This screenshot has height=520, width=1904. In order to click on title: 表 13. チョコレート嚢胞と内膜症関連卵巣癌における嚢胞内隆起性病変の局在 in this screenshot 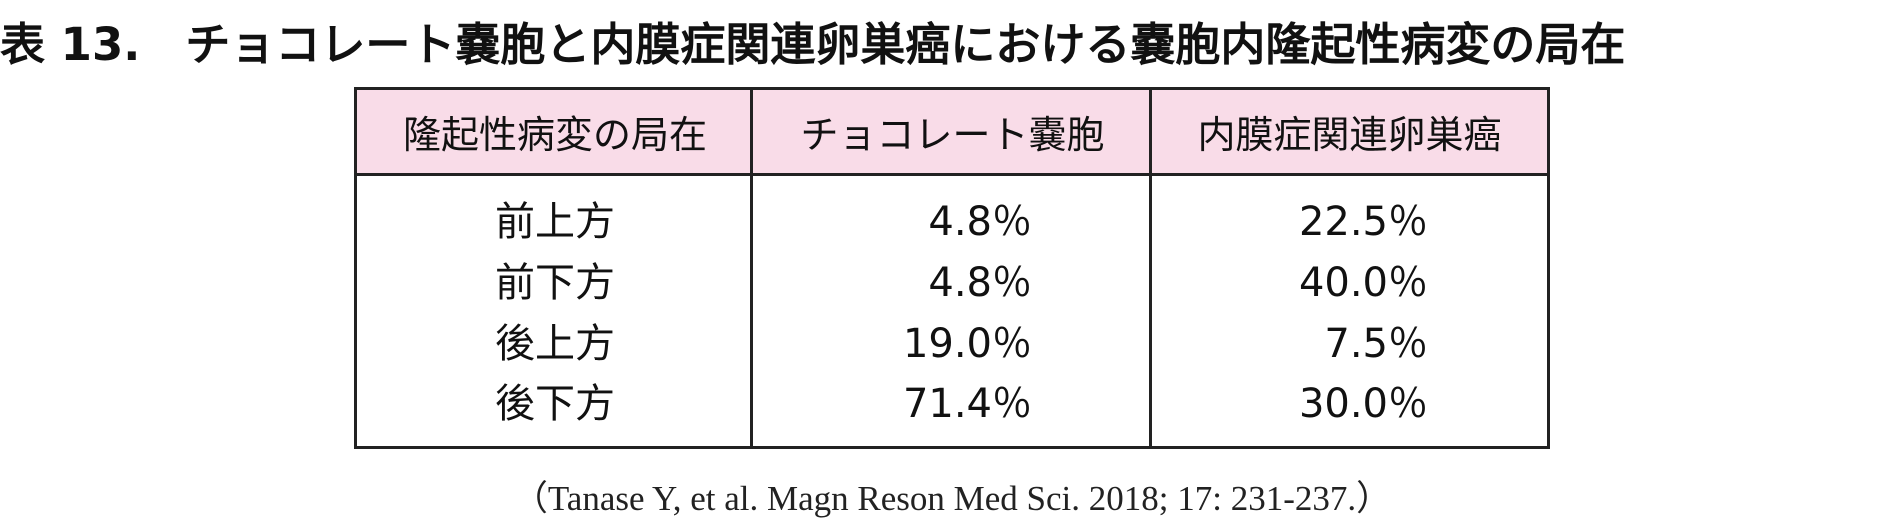, I will do `click(813, 44)`.